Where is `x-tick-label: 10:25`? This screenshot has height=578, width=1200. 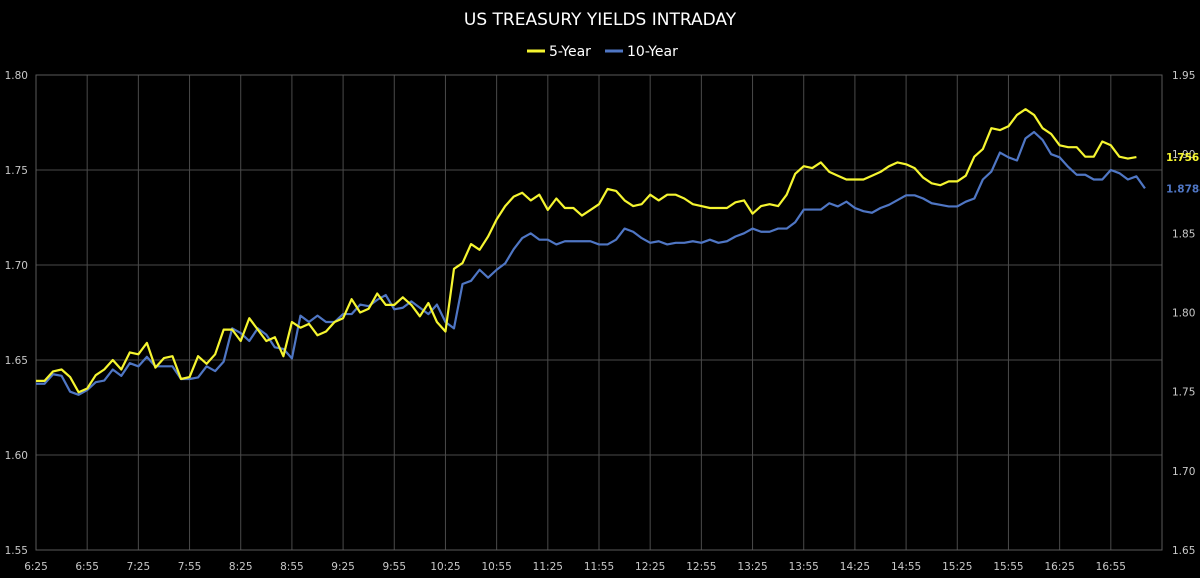 x-tick-label: 10:25 is located at coordinates (445, 567).